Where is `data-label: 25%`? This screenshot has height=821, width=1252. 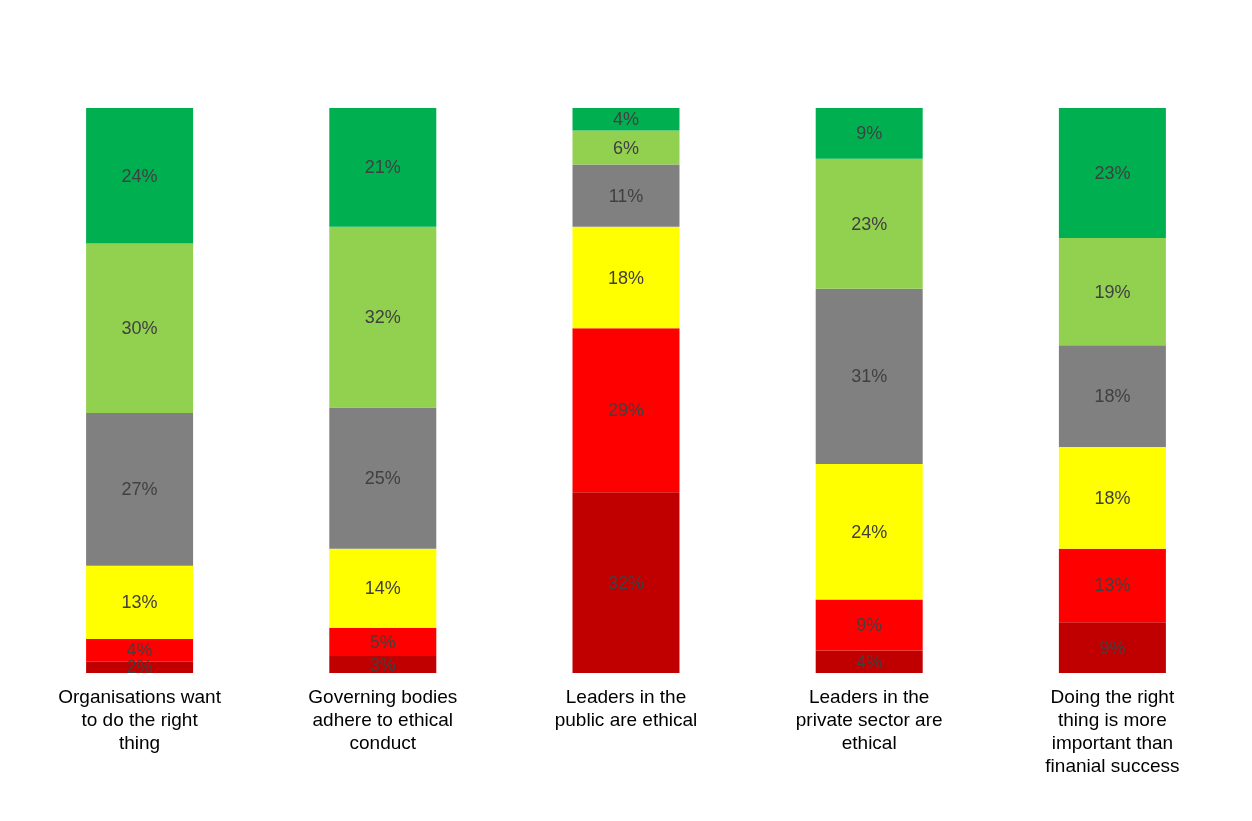 data-label: 25% is located at coordinates (382, 478).